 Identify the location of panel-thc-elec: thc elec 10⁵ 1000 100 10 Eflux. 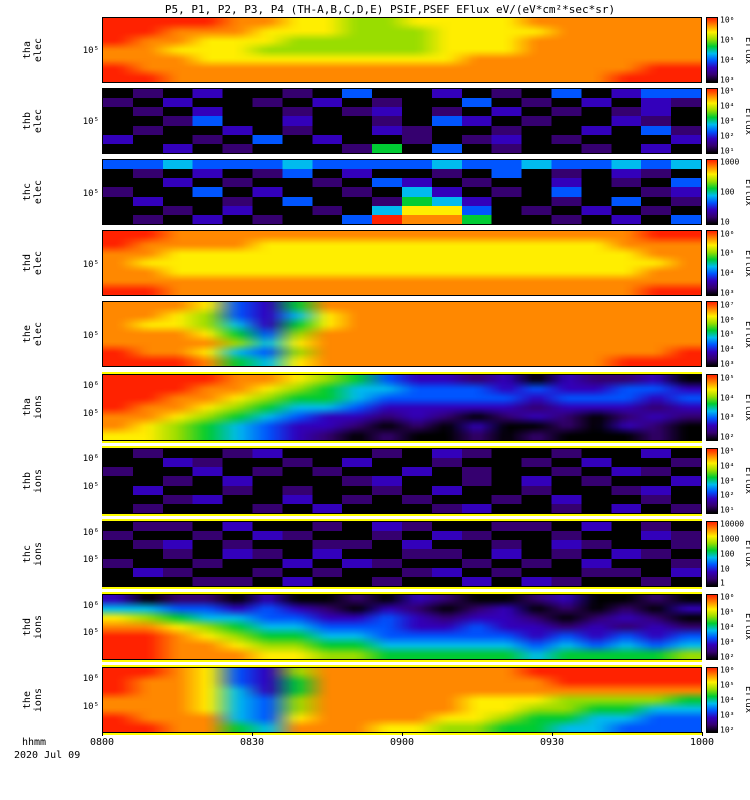
(375, 191).